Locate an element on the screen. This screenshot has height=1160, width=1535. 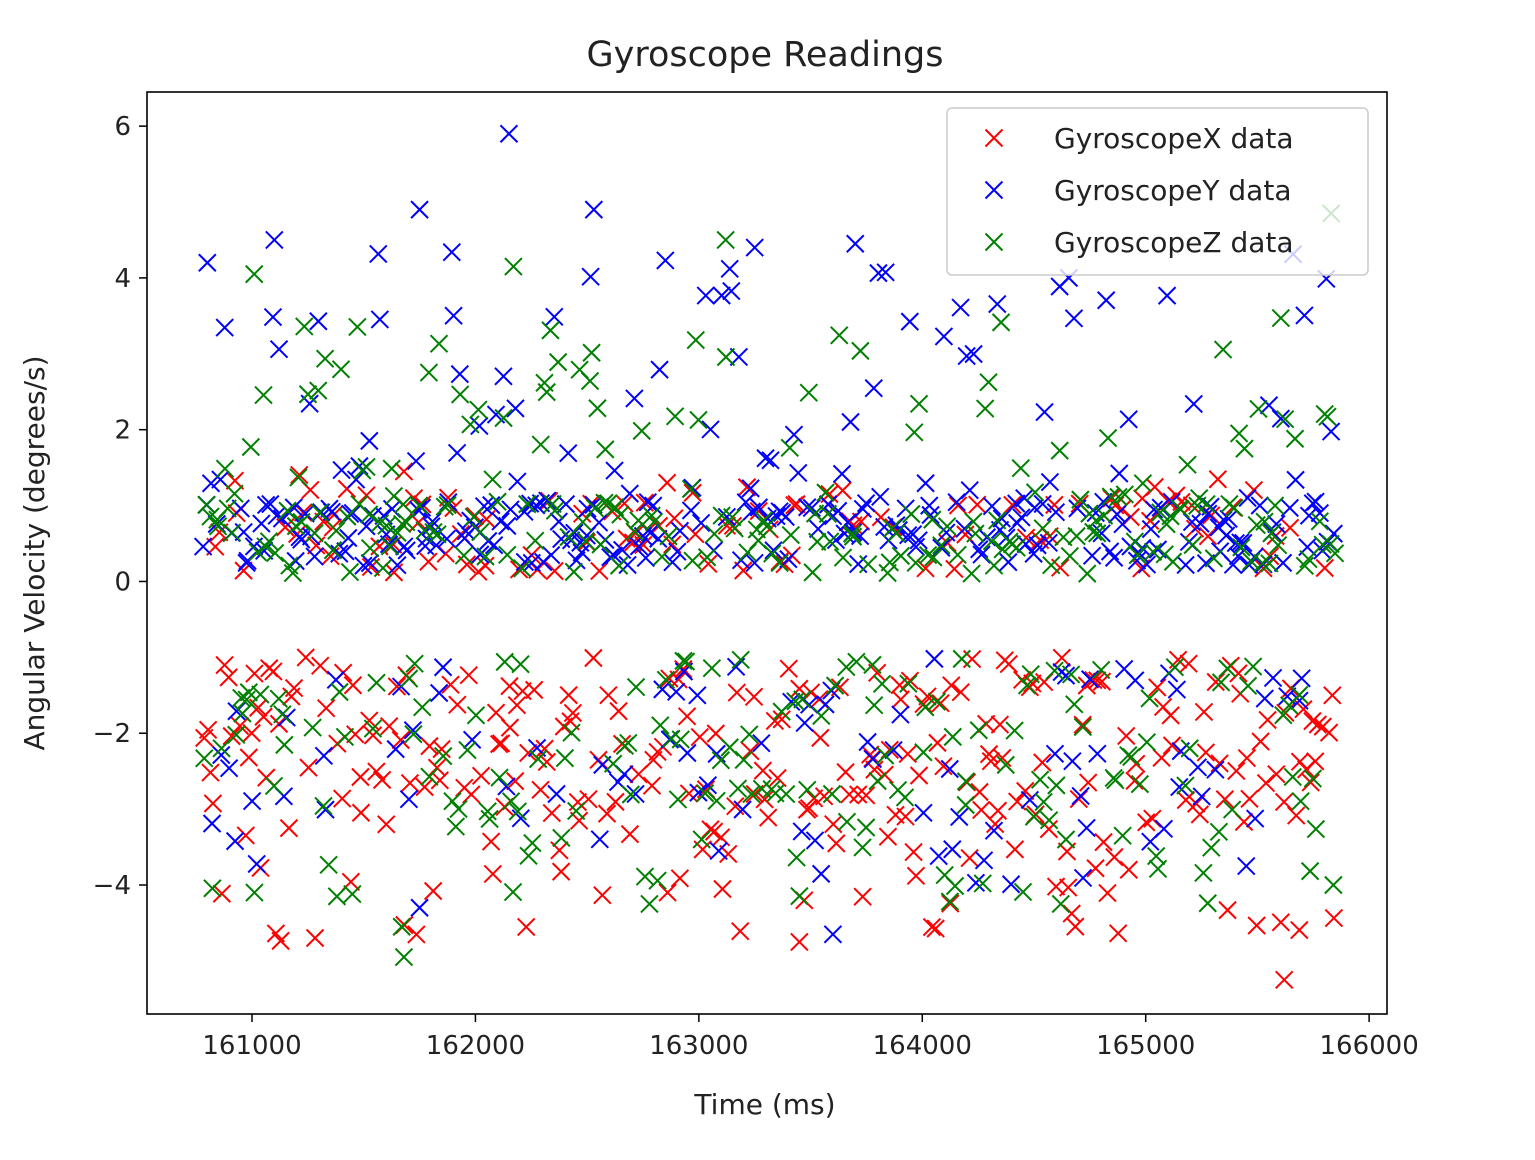
legend-marker is located at coordinates (994, 138).